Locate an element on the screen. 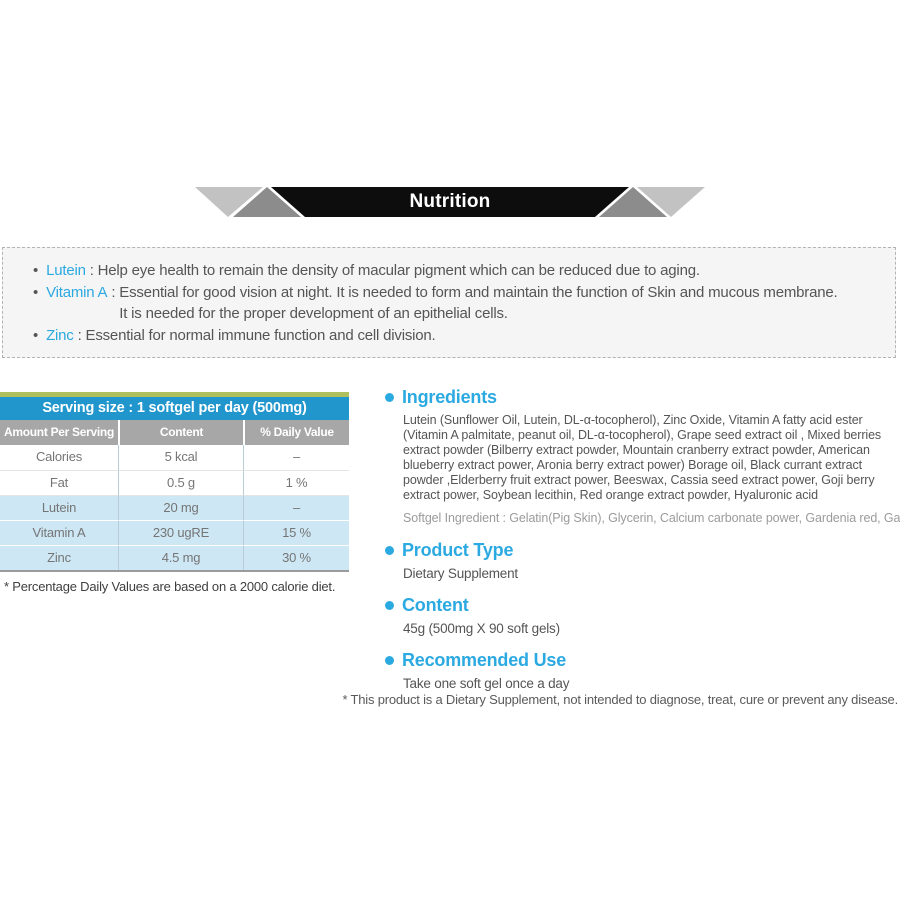  nutrient-content: 20 mg is located at coordinates (180, 507).